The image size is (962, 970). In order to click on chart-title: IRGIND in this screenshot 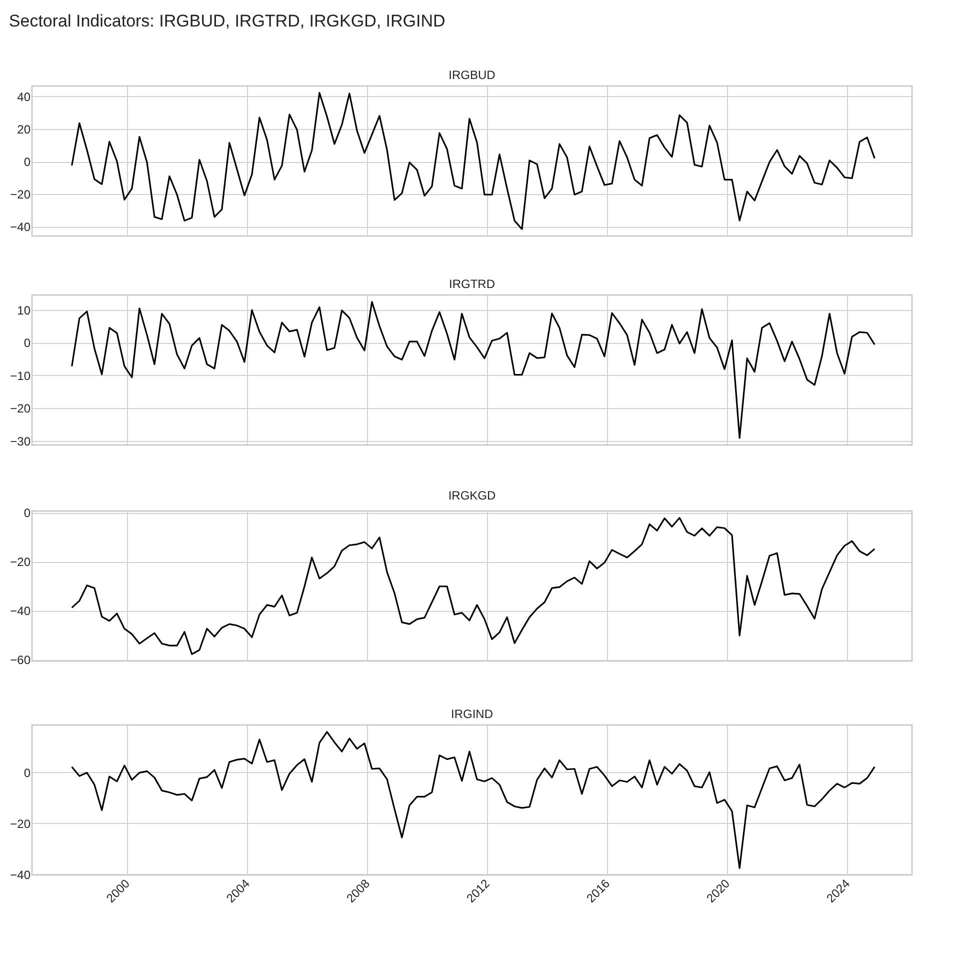, I will do `click(472, 714)`.